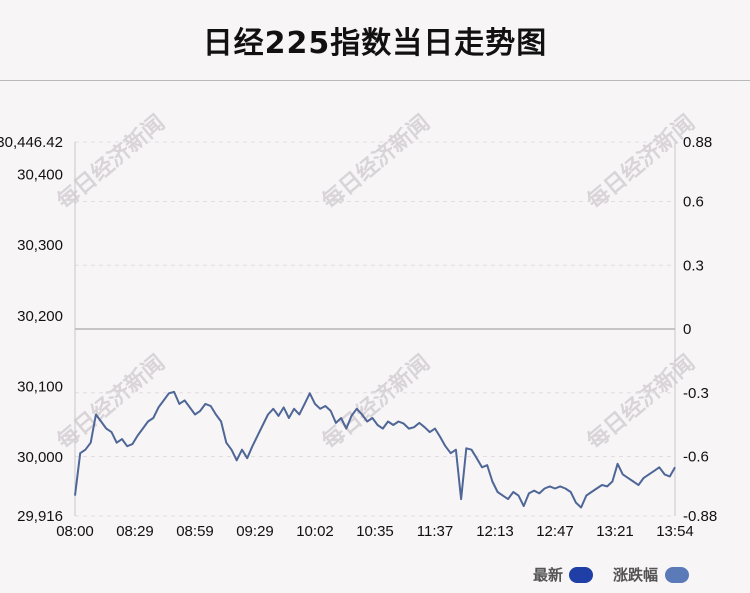 This screenshot has width=750, height=593. Describe the element at coordinates (696, 393) in the screenshot. I see `y-right-tick-label: -0.3` at that location.